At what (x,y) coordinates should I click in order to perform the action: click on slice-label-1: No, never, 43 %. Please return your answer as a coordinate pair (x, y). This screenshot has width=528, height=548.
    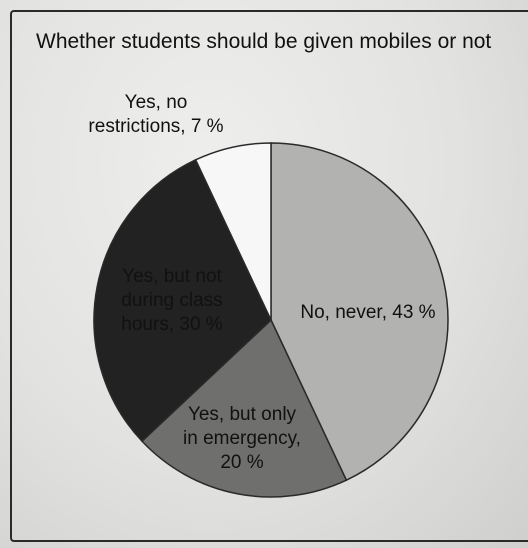
    Looking at the image, I should click on (367, 312).